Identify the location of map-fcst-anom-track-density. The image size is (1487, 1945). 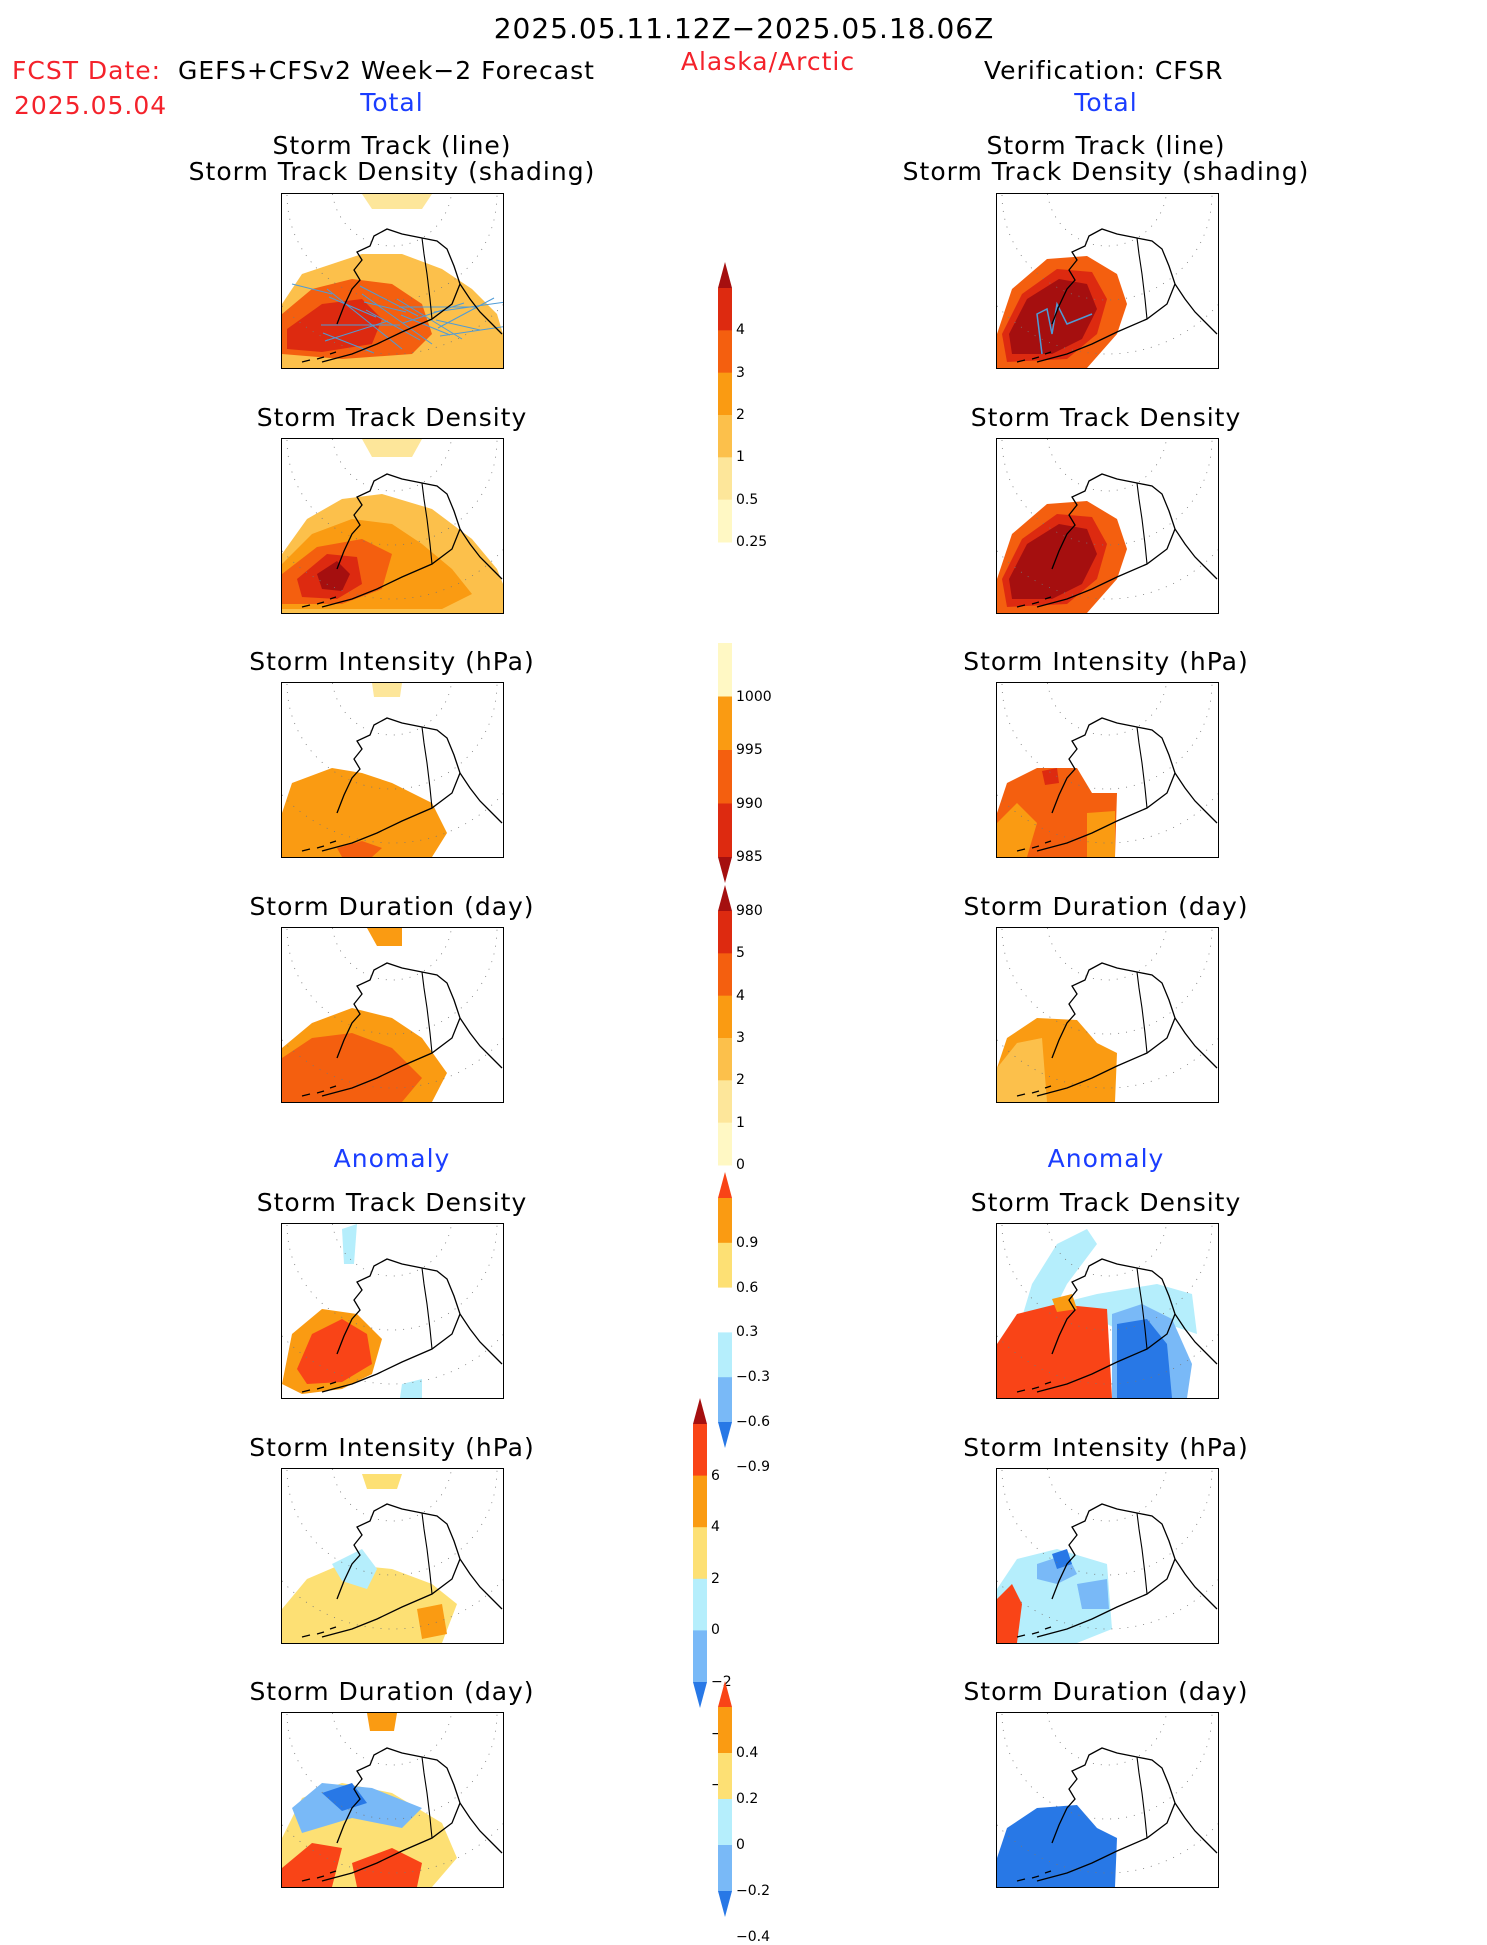
(392, 1311).